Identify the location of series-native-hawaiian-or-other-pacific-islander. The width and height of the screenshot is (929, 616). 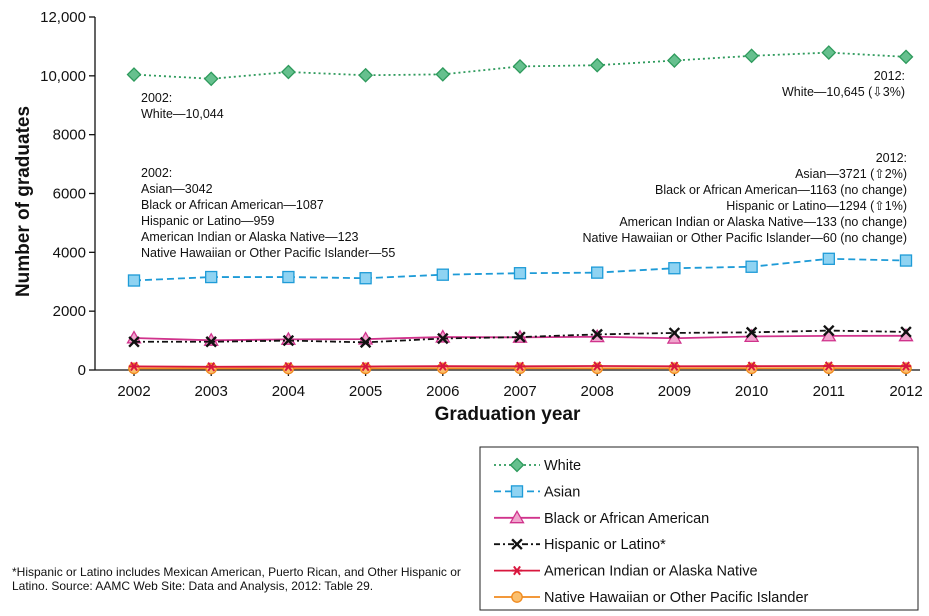
(520, 368).